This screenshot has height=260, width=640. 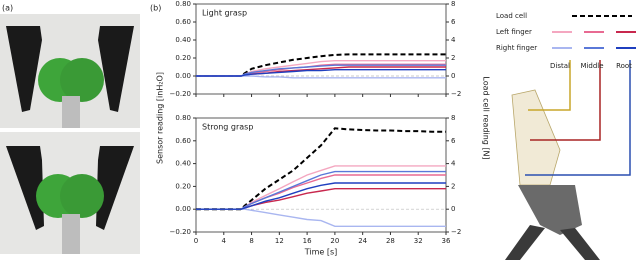 I want to click on legend-column: Middle, so click(x=591, y=66).